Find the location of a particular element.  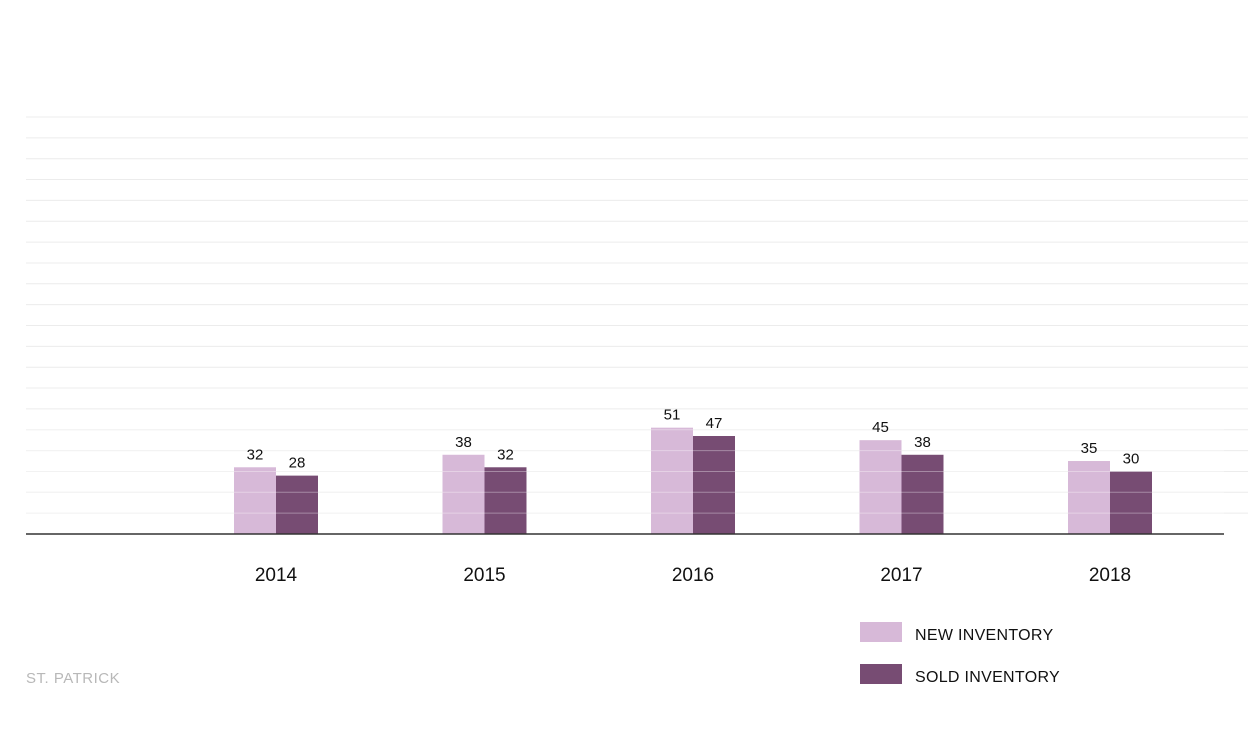

data-label-sold-2016: 47 is located at coordinates (714, 423).